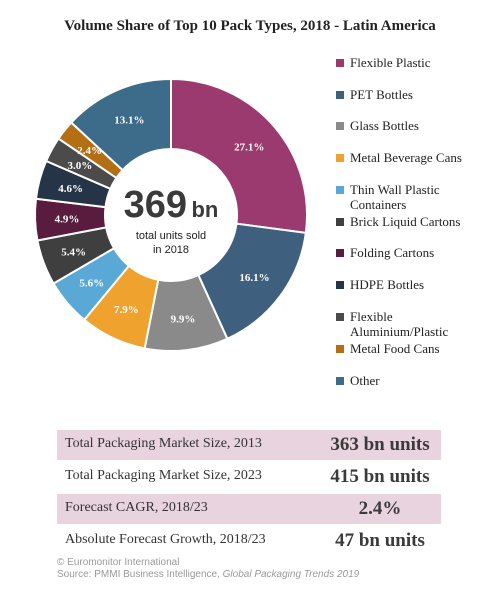 The width and height of the screenshot is (500, 589). Describe the element at coordinates (416, 103) in the screenshot. I see `legend-item-1: PET Bottles` at that location.